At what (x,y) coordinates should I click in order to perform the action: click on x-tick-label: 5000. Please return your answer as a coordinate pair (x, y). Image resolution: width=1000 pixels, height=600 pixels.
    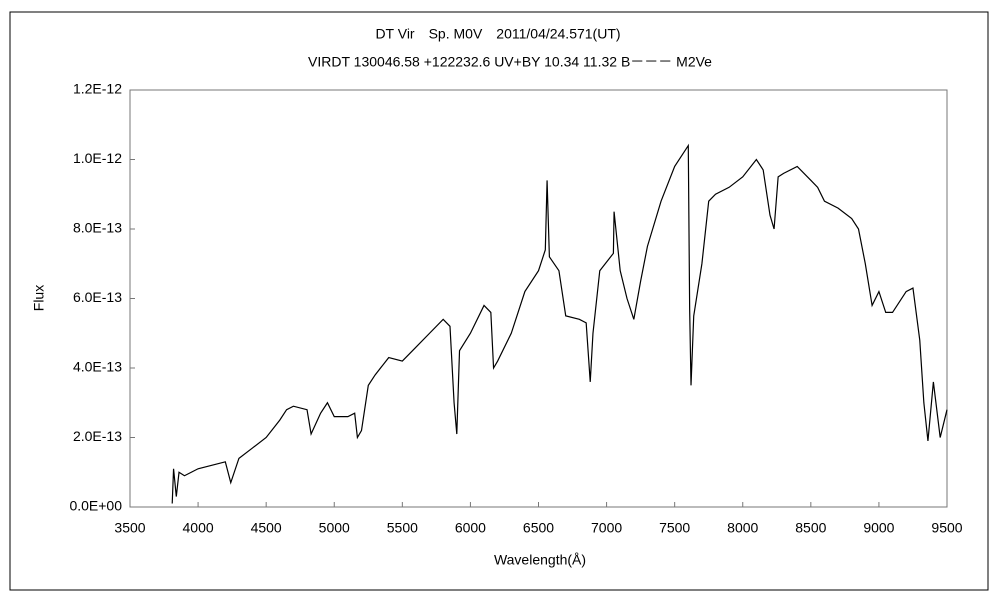
    Looking at the image, I should click on (334, 528).